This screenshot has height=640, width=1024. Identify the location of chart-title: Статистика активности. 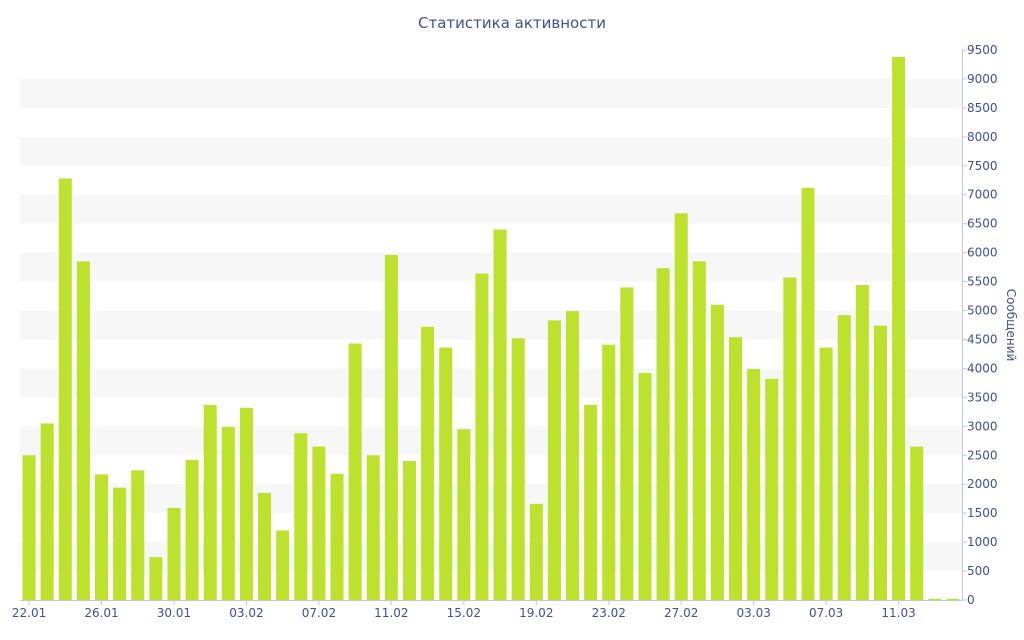
(512, 23).